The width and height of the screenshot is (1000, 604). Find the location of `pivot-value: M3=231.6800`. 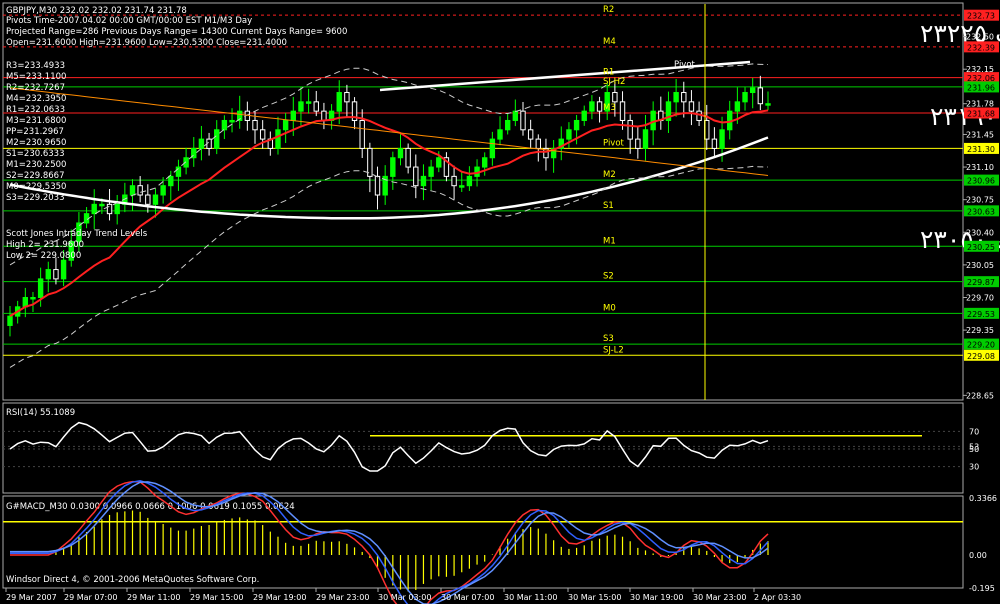

pivot-value: M3=231.6800 is located at coordinates (36, 121).